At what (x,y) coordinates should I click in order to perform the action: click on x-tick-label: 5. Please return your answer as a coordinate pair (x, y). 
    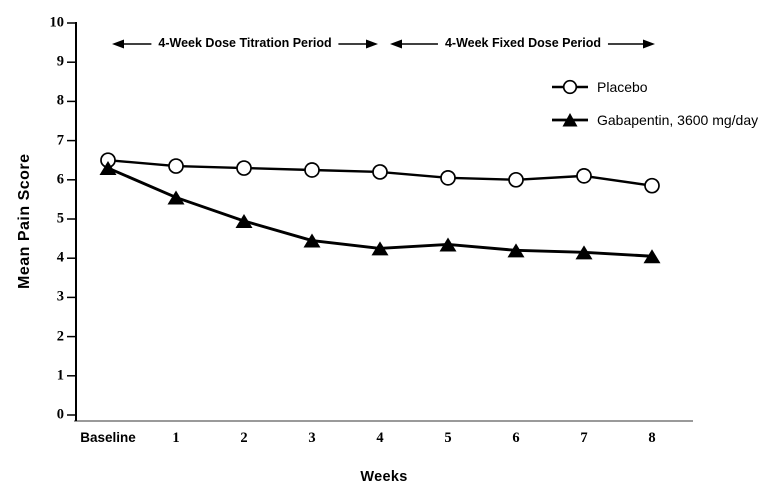
    Looking at the image, I should click on (448, 438).